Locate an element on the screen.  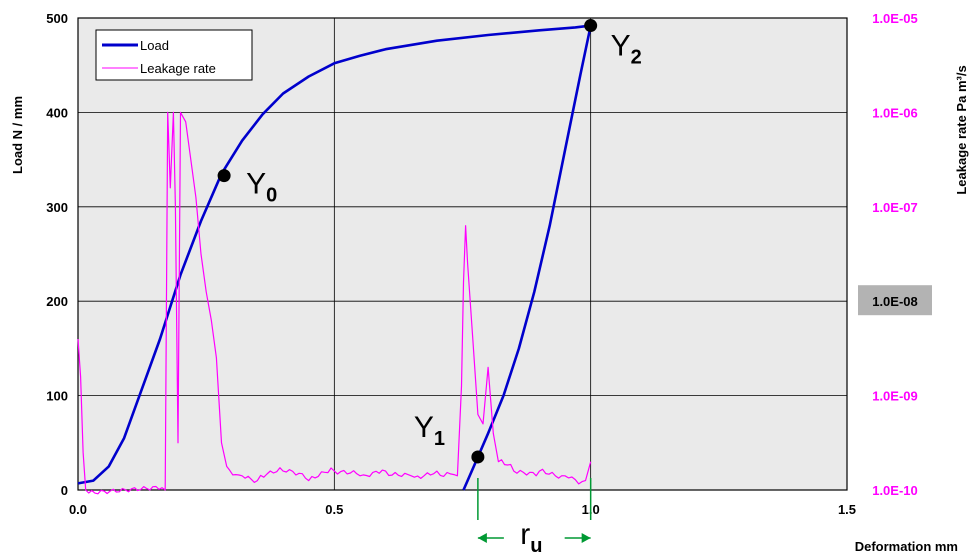
legend: Load Leakage rate is located at coordinates (174, 55).